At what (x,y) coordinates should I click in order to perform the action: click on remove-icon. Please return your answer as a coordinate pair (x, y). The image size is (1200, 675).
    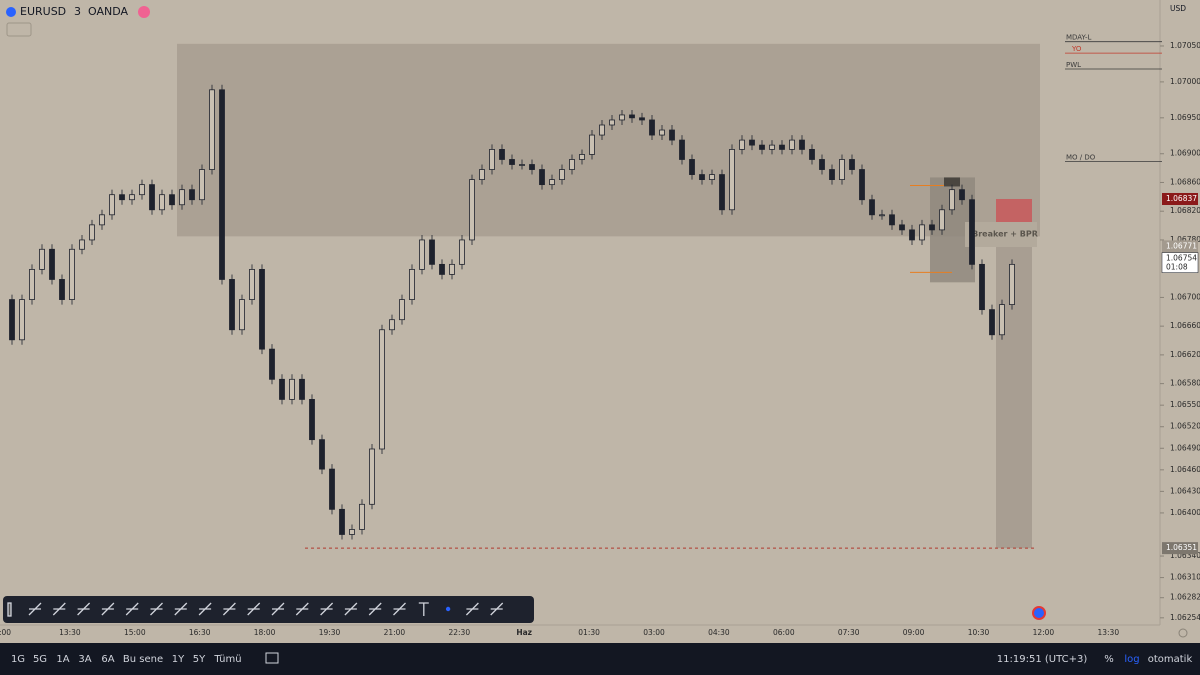
    Looking at the image, I should click on (144, 12).